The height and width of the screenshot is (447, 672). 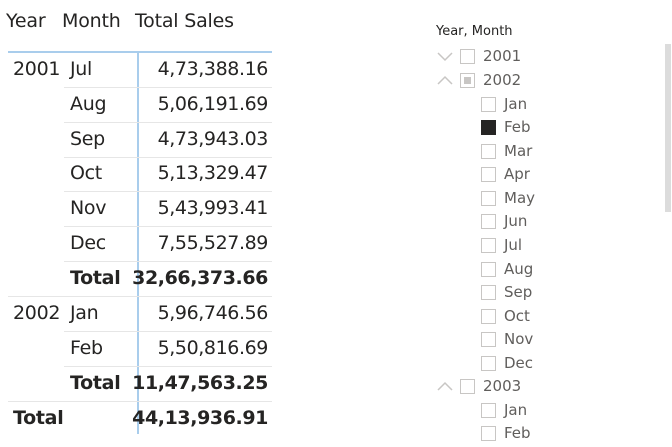 What do you see at coordinates (140, 70) in the screenshot?
I see `table-row: 2001 Jul 4,73,388.16` at bounding box center [140, 70].